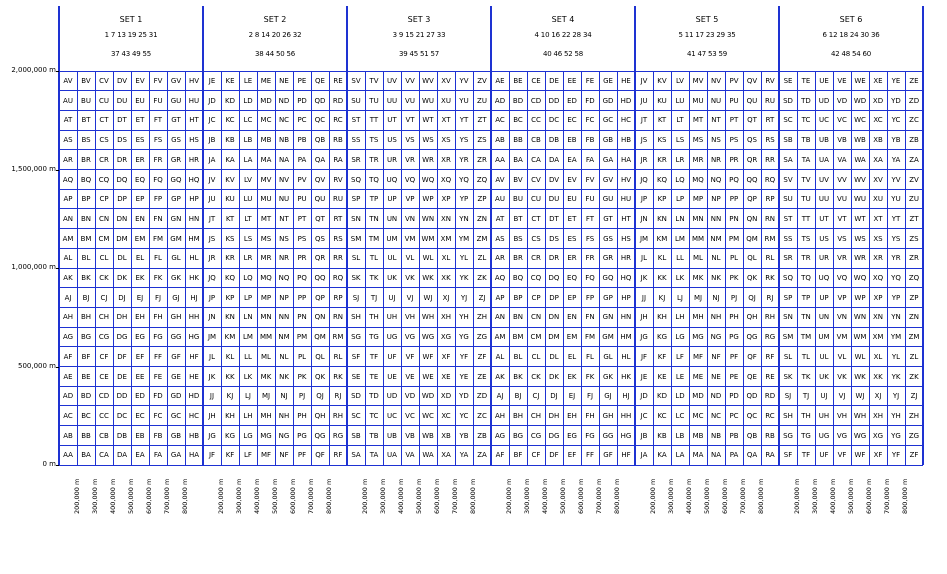 This screenshot has height=574, width=947. What do you see at coordinates (518, 120) in the screenshot?
I see `grid-cell: BC` at bounding box center [518, 120].